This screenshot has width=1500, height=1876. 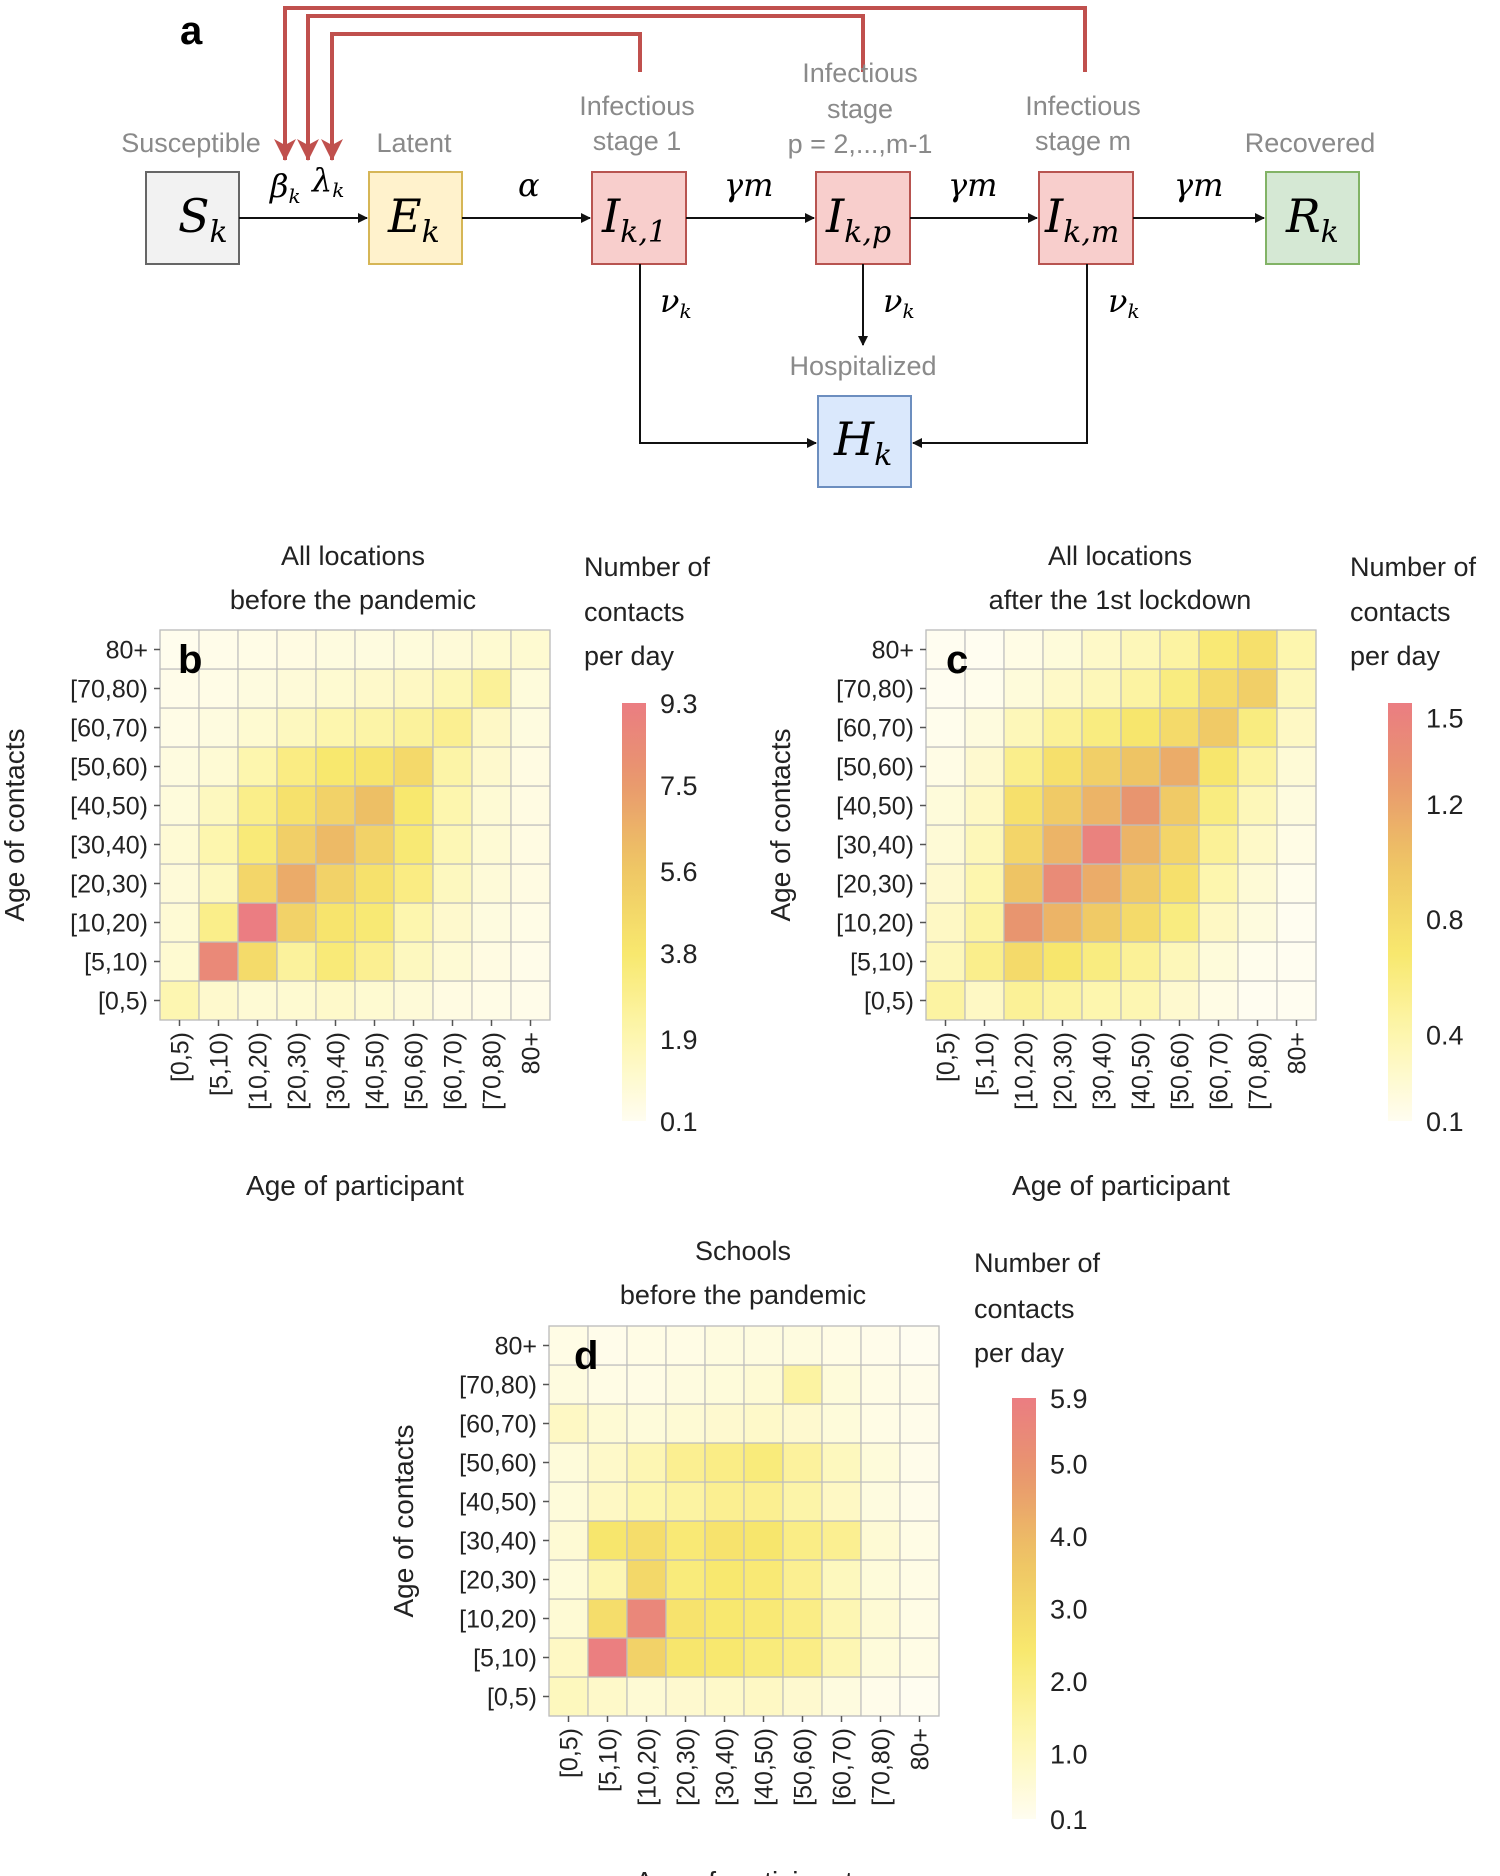 What do you see at coordinates (516, 1347) in the screenshot?
I see `y-tick-d-9: 80+` at bounding box center [516, 1347].